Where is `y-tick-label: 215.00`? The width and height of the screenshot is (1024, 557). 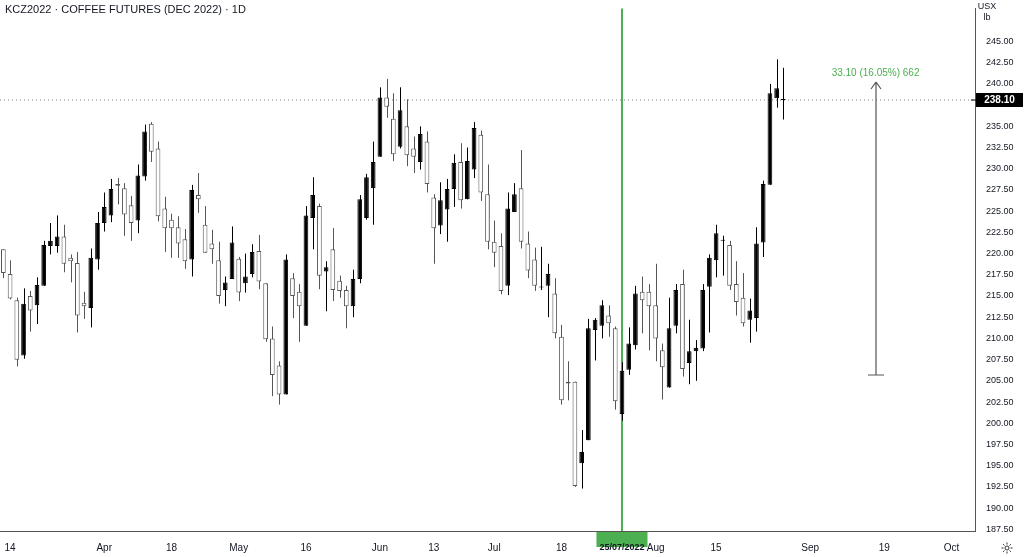
y-tick-label: 215.00 is located at coordinates (1000, 295).